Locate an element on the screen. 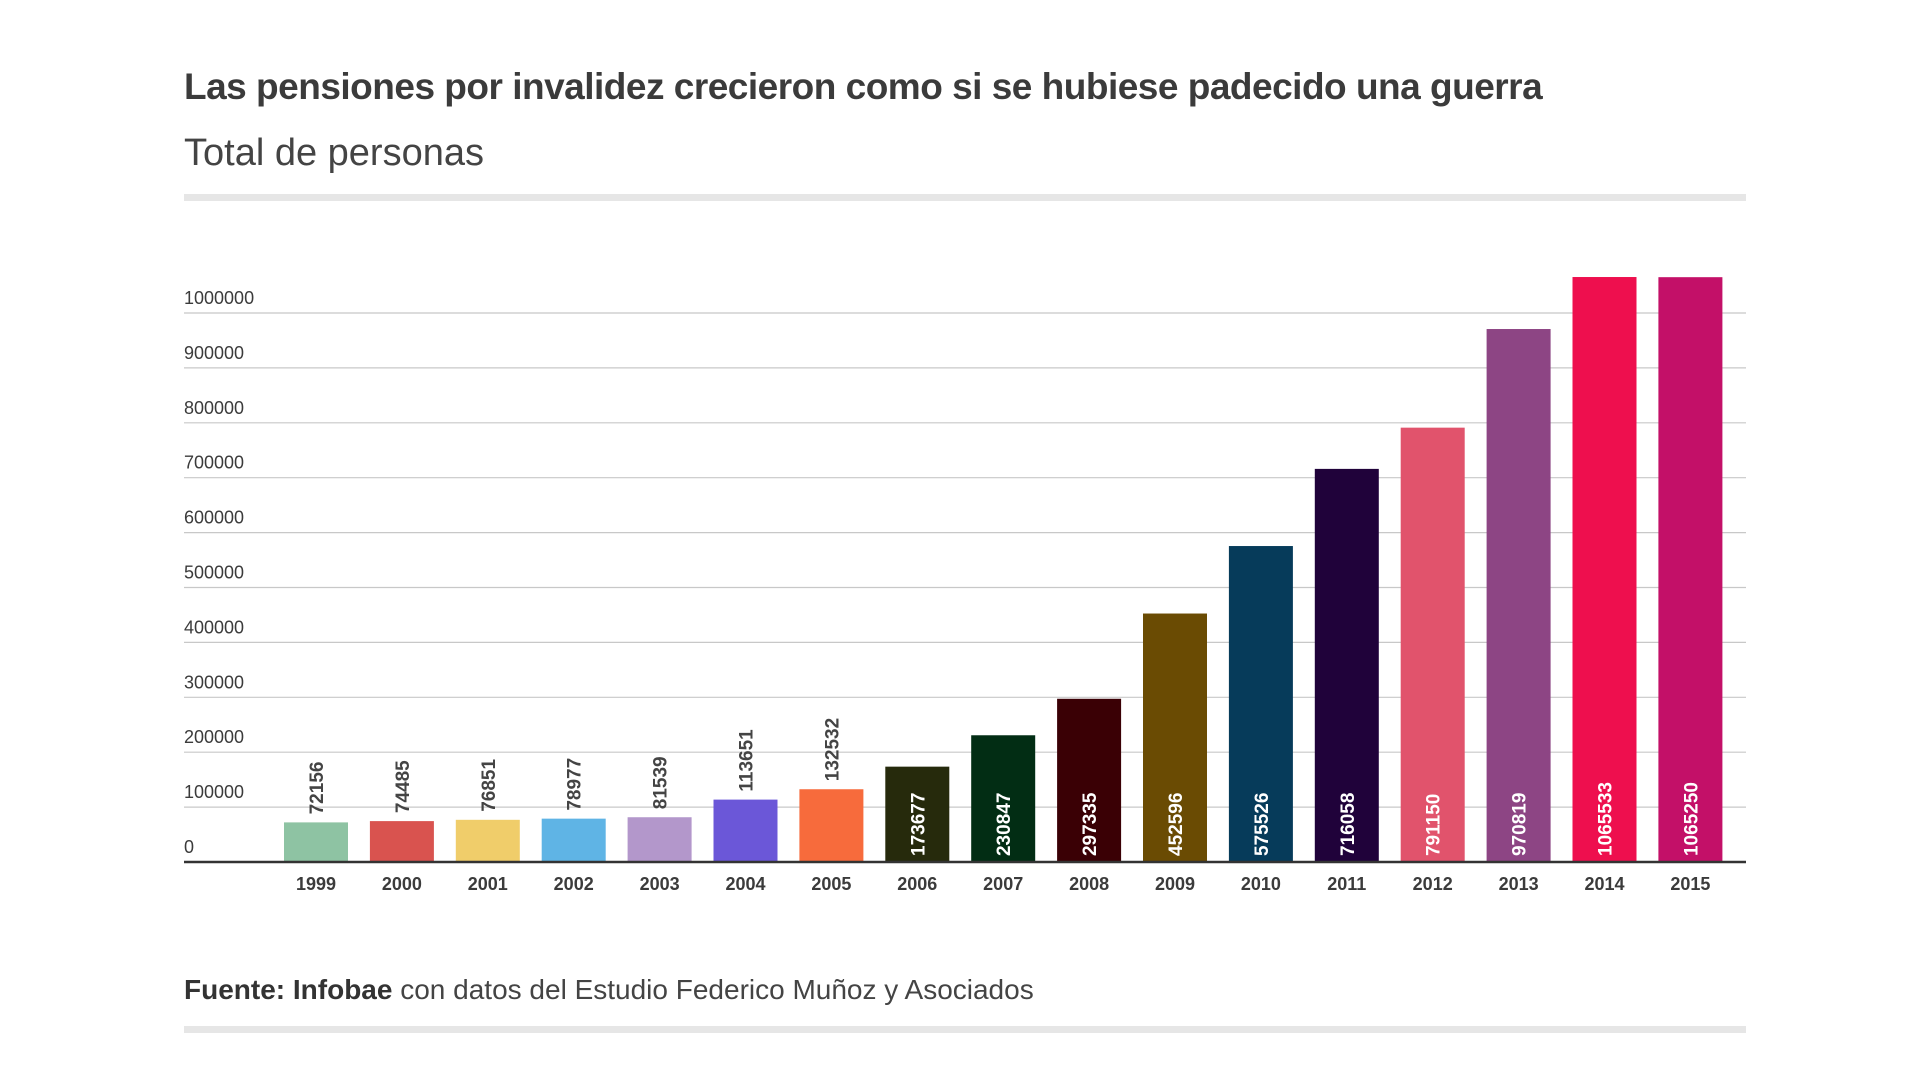 This screenshot has height=1080, width=1920. x-tick-label: 1999 is located at coordinates (316, 884).